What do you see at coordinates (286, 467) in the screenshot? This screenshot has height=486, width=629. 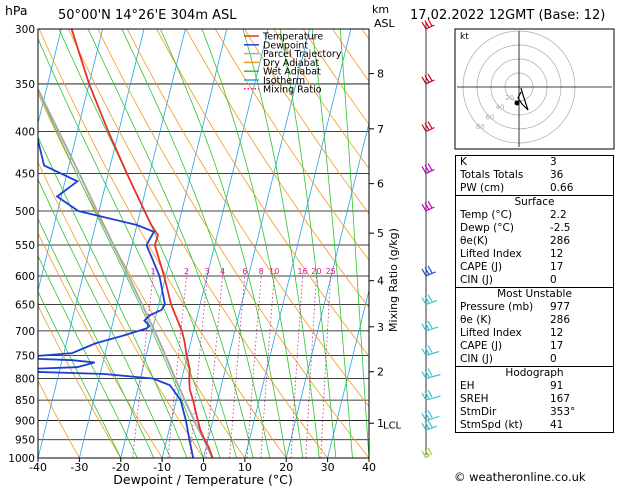 I see `temp-tick-label: 20` at bounding box center [286, 467].